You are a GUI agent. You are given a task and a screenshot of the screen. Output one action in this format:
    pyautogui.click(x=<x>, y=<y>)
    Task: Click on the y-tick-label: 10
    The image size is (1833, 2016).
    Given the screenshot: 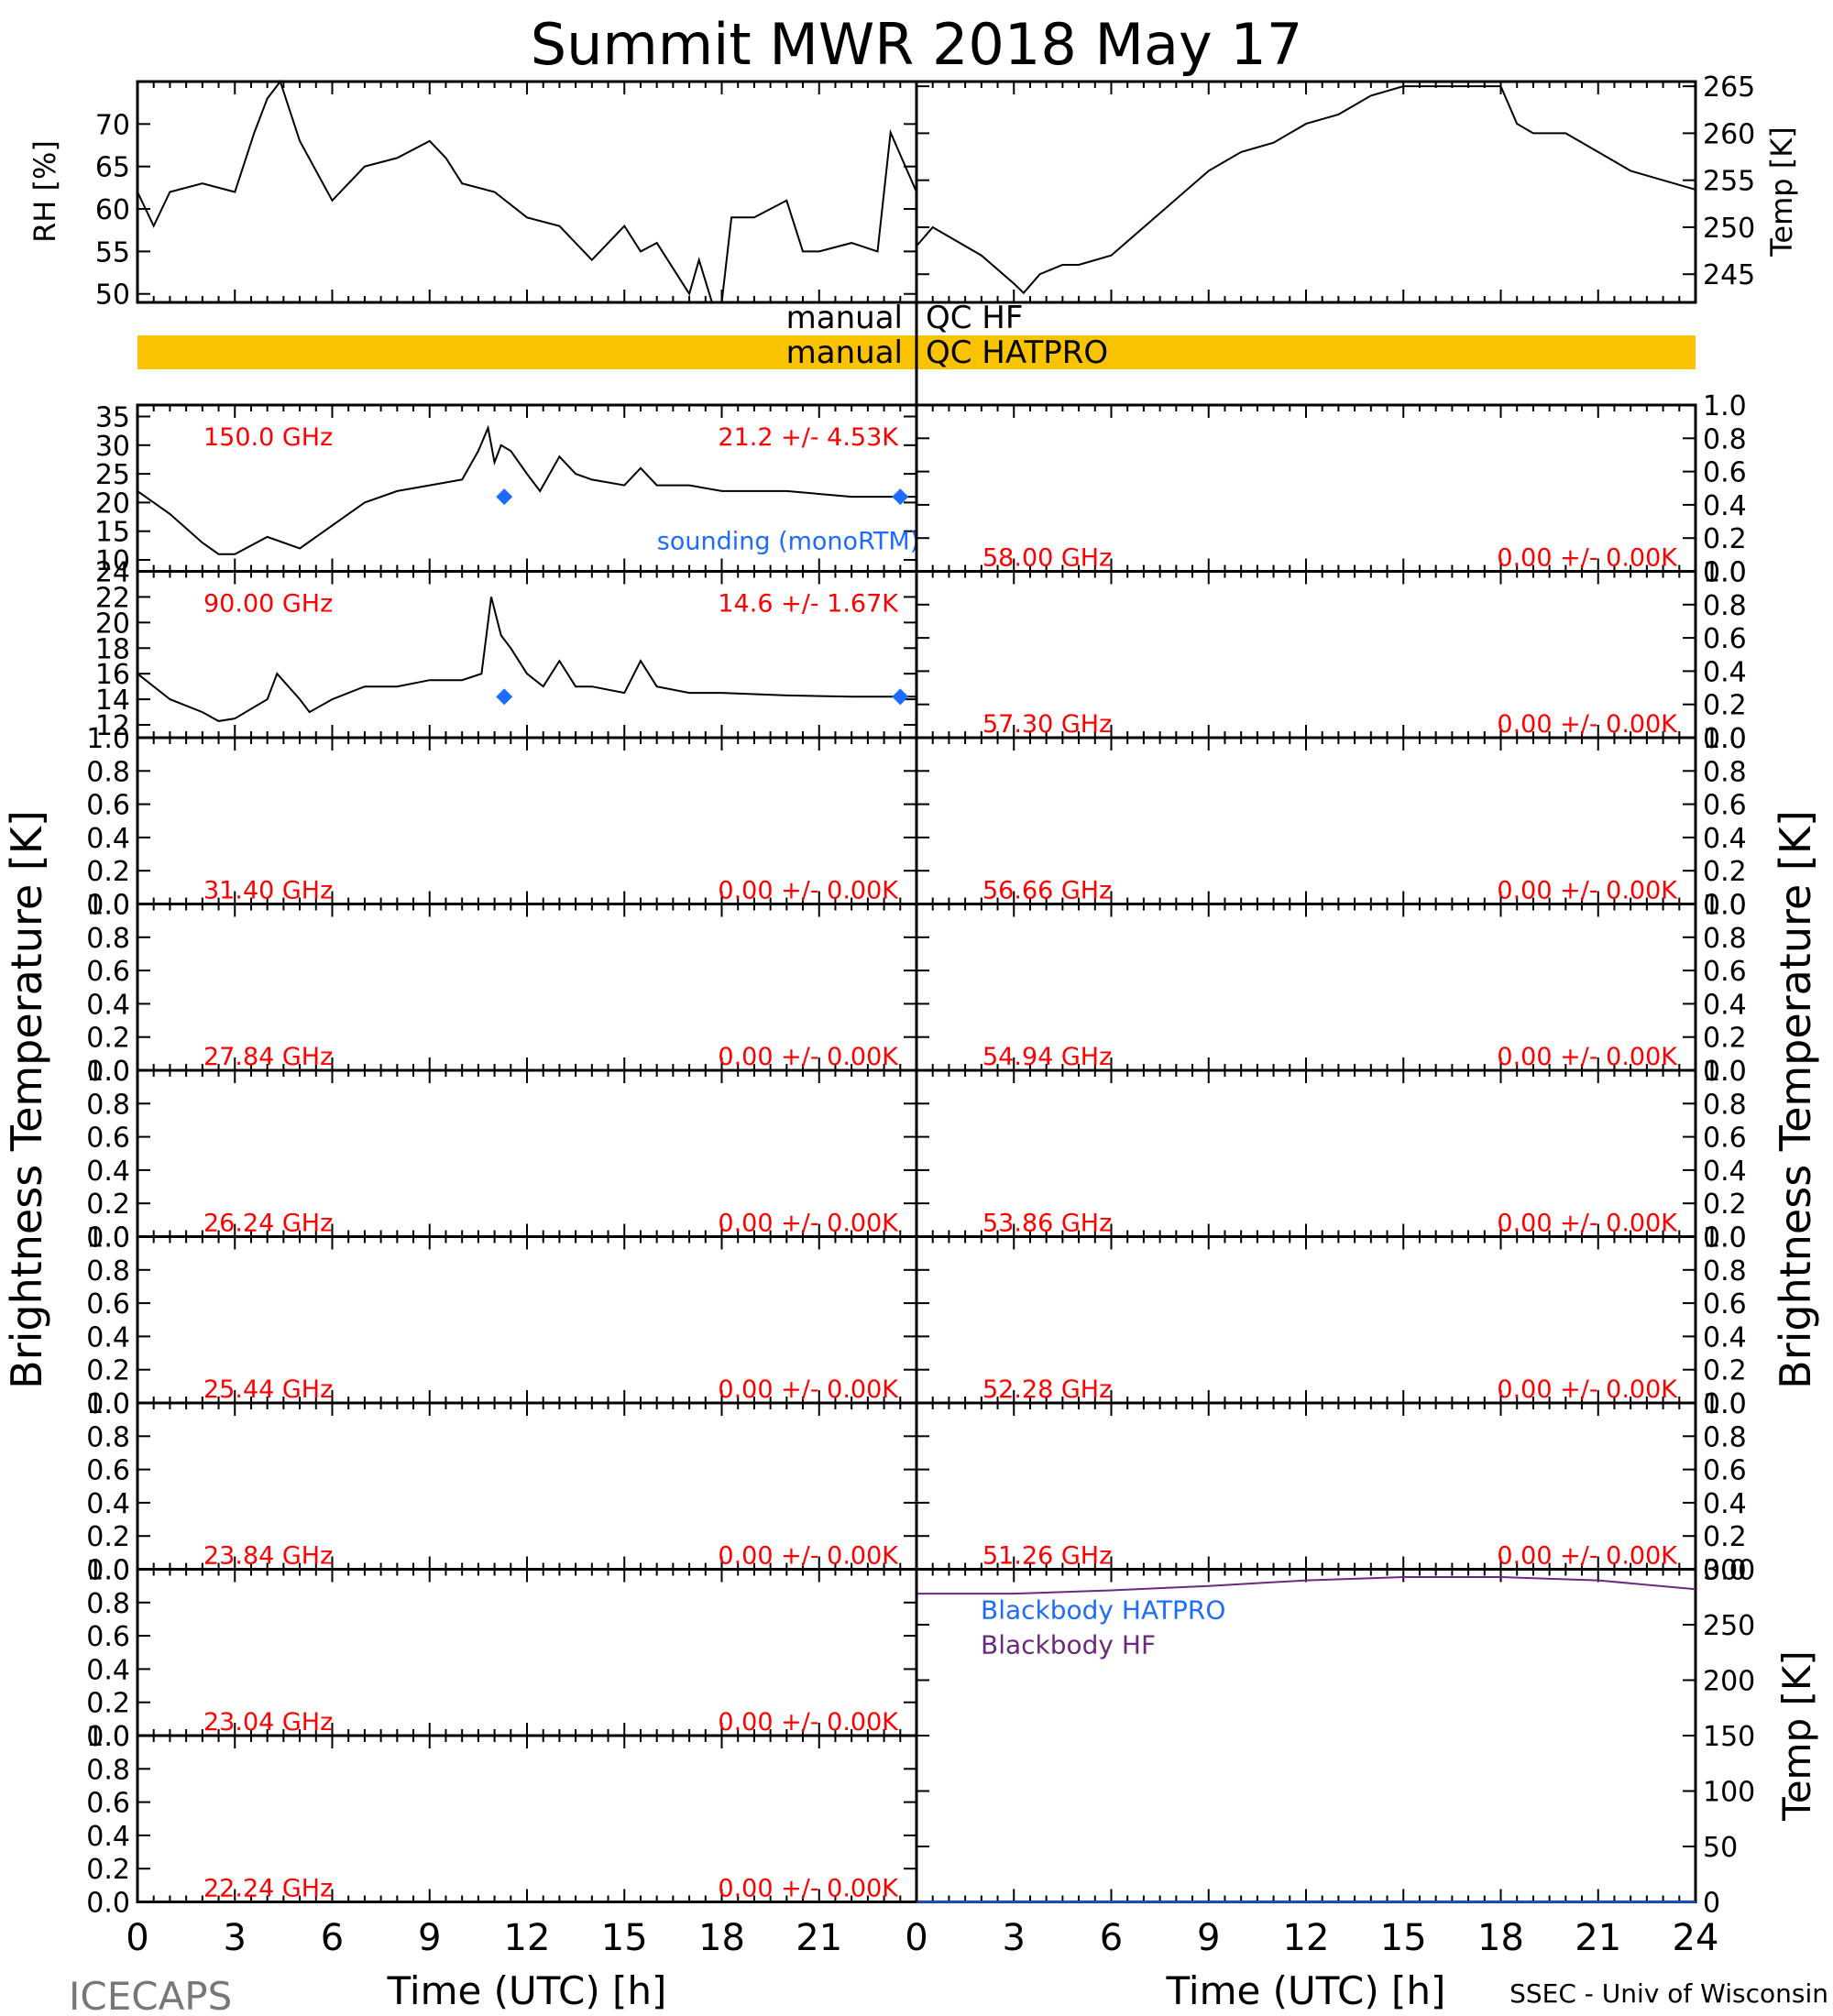 What is the action you would take?
    pyautogui.click(x=112, y=561)
    